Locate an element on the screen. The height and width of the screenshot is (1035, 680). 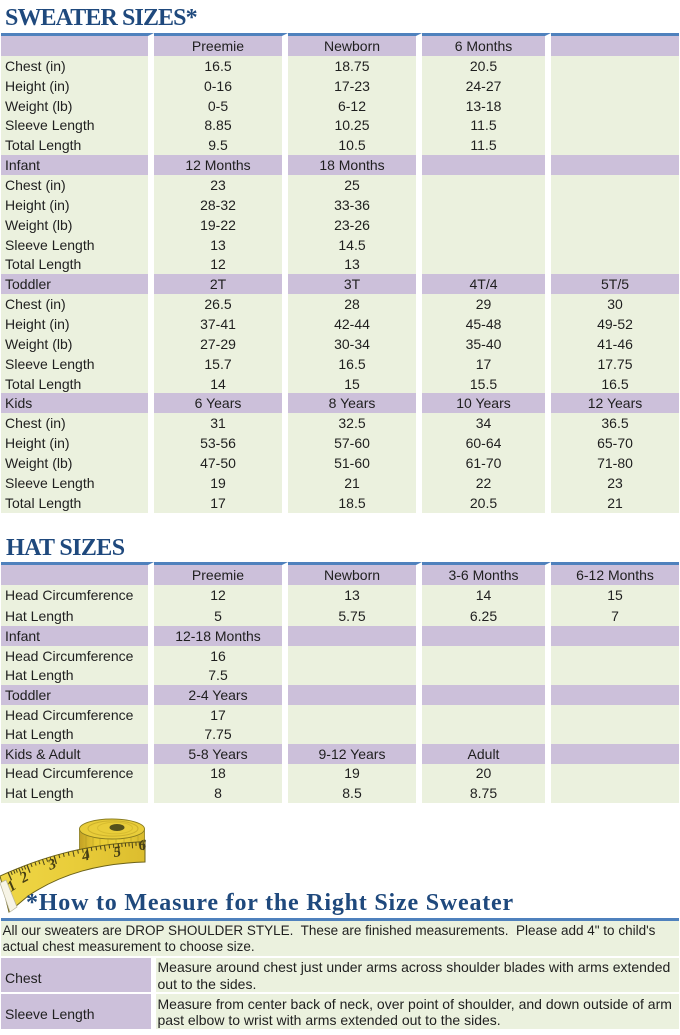
svg-text: 6 is located at coordinates (142, 845).